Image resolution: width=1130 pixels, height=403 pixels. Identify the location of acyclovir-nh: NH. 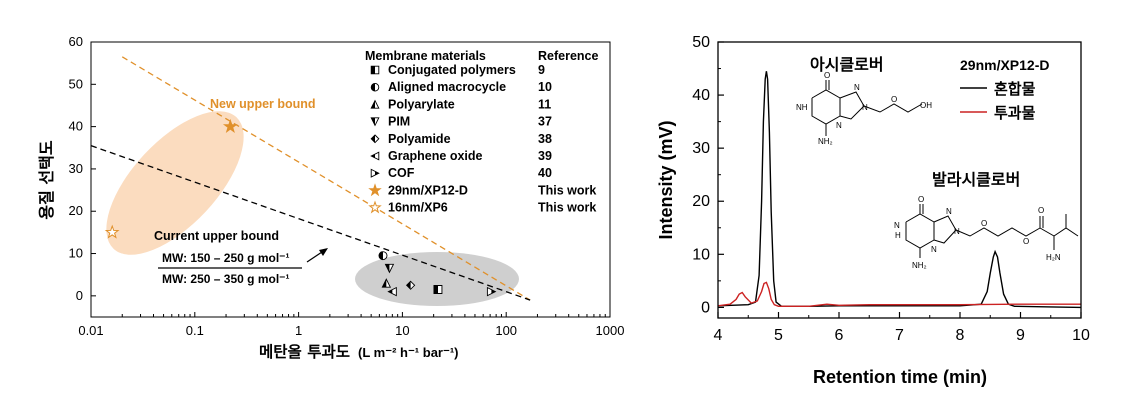
(802, 107).